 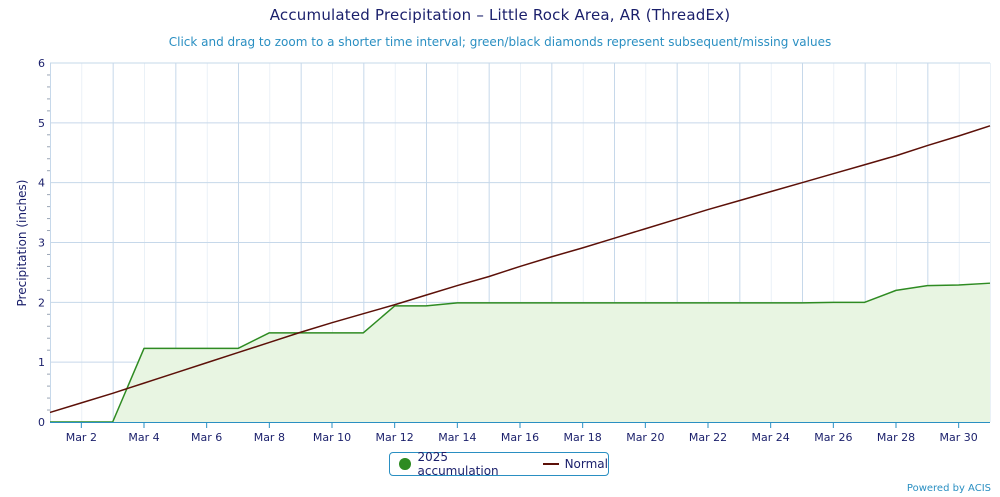 What do you see at coordinates (81, 437) in the screenshot?
I see `x-tick-label: Mar 2` at bounding box center [81, 437].